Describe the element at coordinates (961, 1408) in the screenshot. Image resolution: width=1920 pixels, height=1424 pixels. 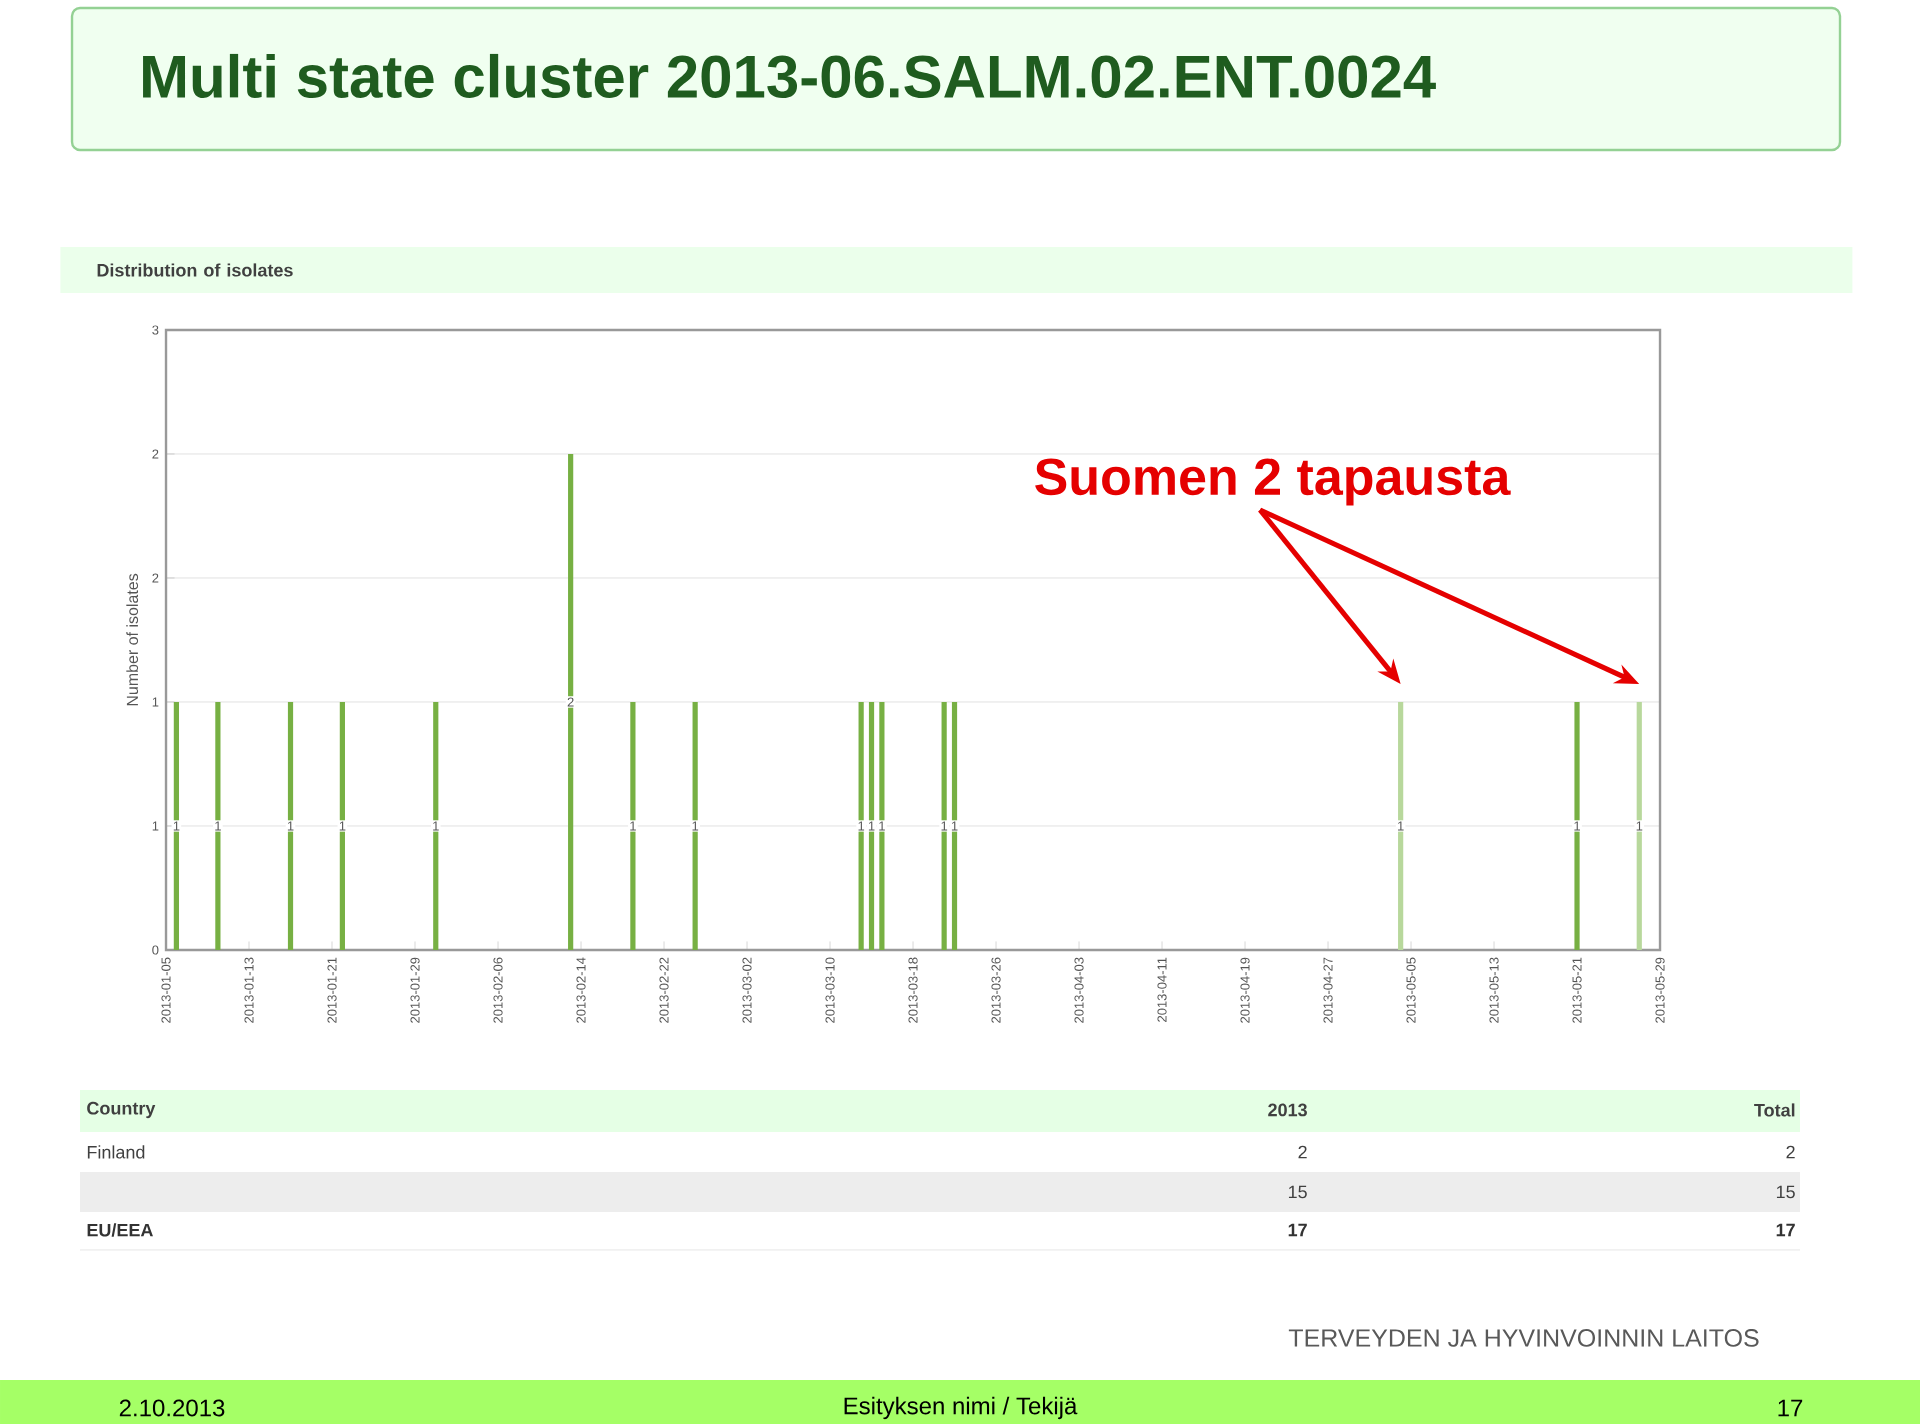
I see `text: Esityksen nimi / Tekijä` at that location.